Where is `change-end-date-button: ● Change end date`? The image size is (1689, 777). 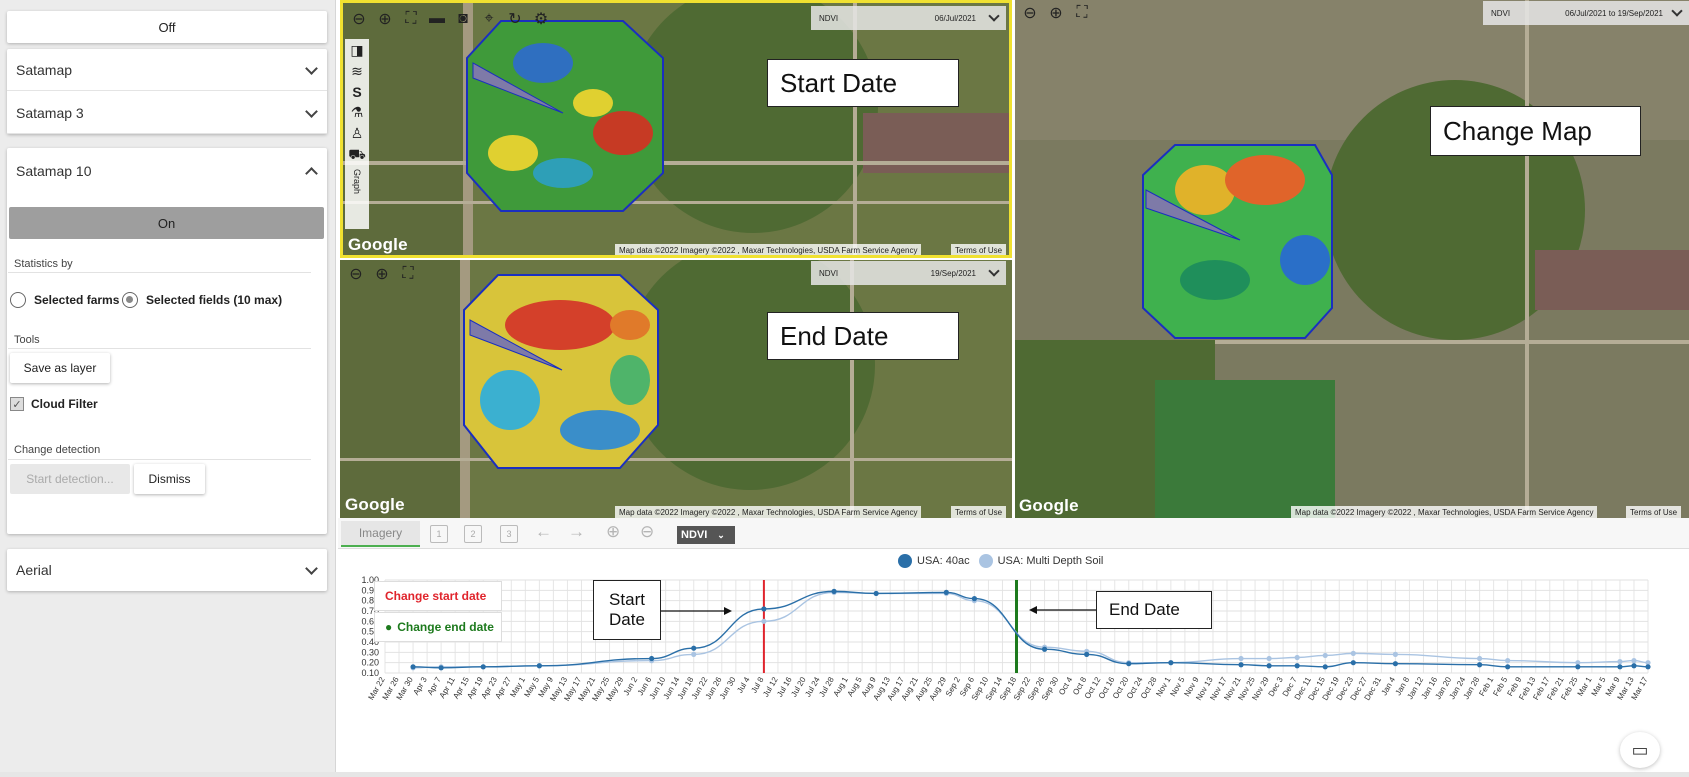 change-end-date-button: ● Change end date is located at coordinates (438, 627).